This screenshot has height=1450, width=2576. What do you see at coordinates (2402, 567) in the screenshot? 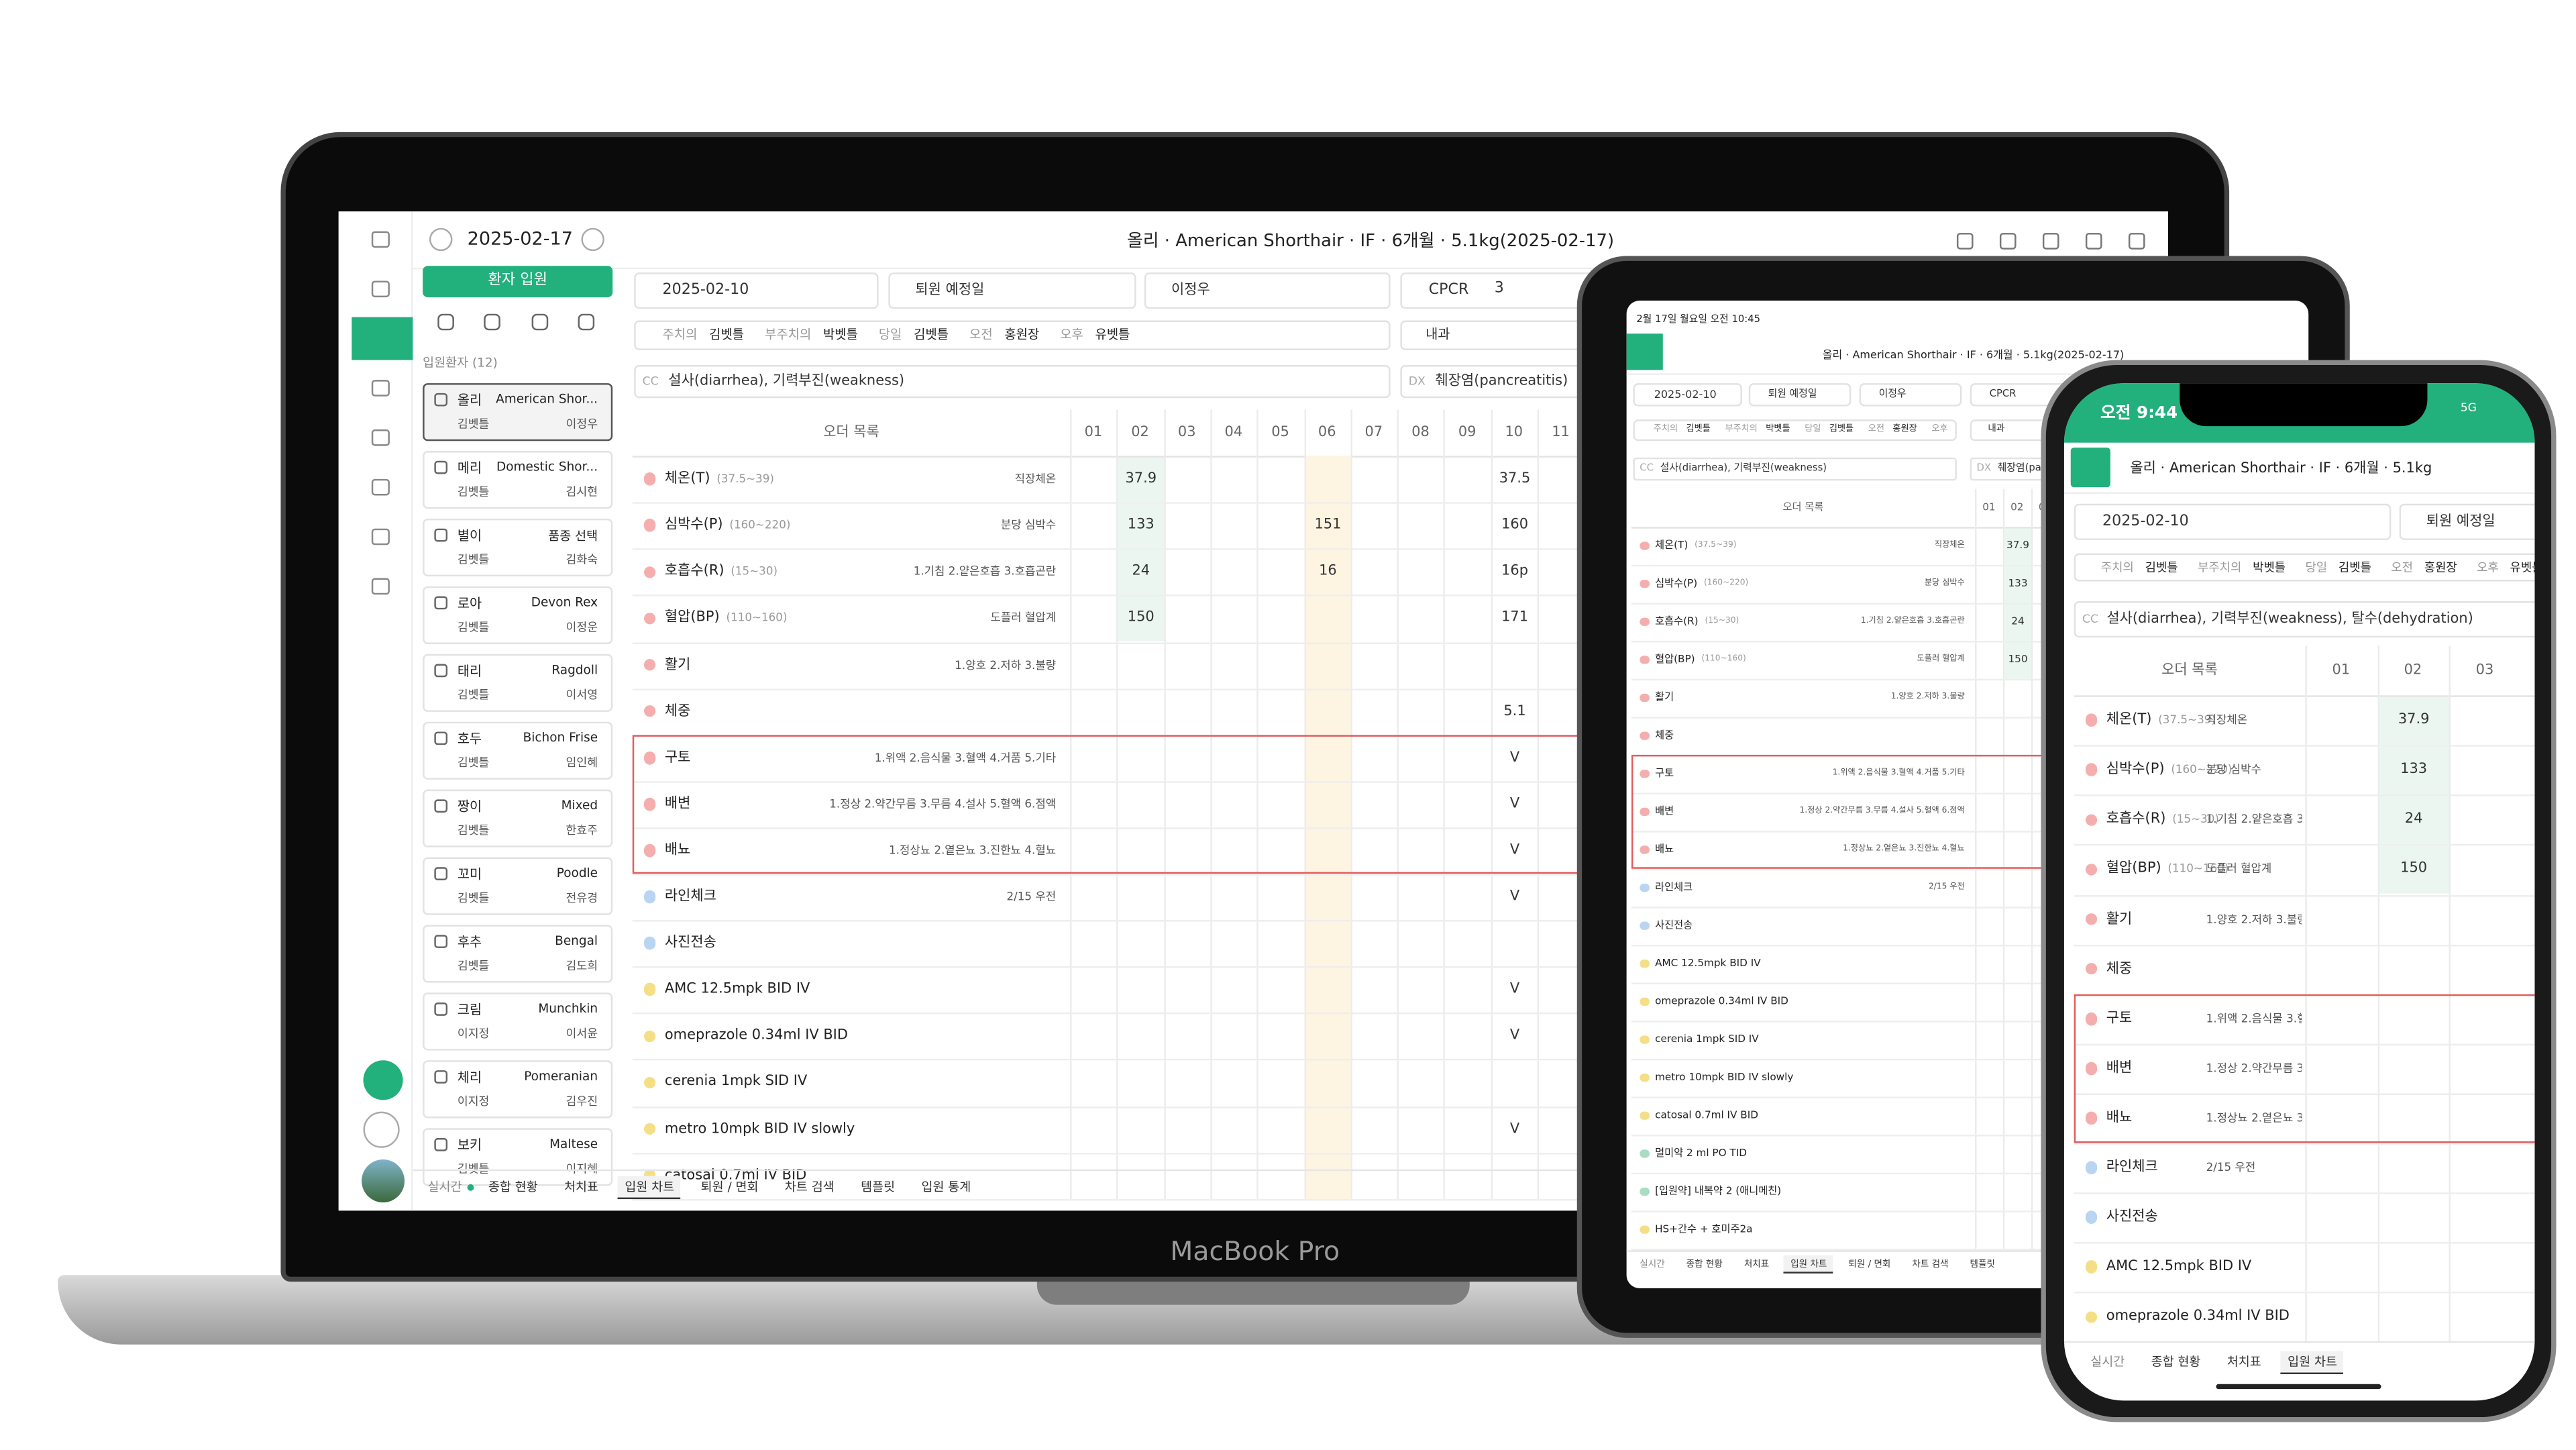
I see `staff-role: 오전` at bounding box center [2402, 567].